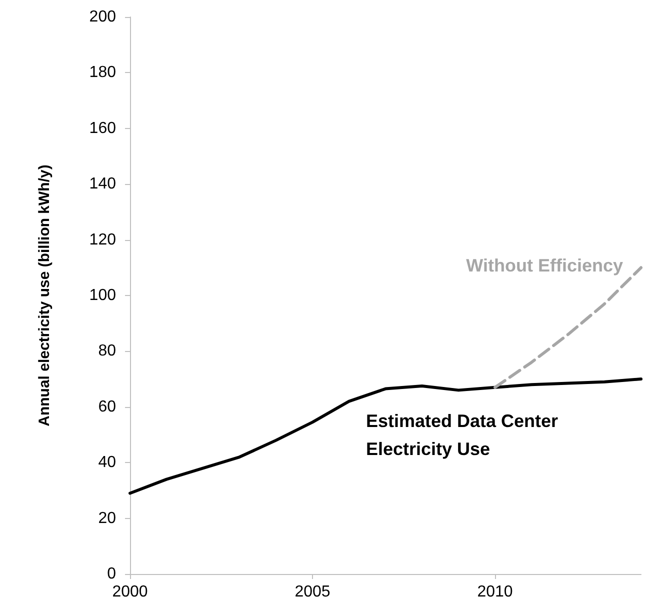  What do you see at coordinates (544, 266) in the screenshot?
I see `series-label: Without Efficiency` at bounding box center [544, 266].